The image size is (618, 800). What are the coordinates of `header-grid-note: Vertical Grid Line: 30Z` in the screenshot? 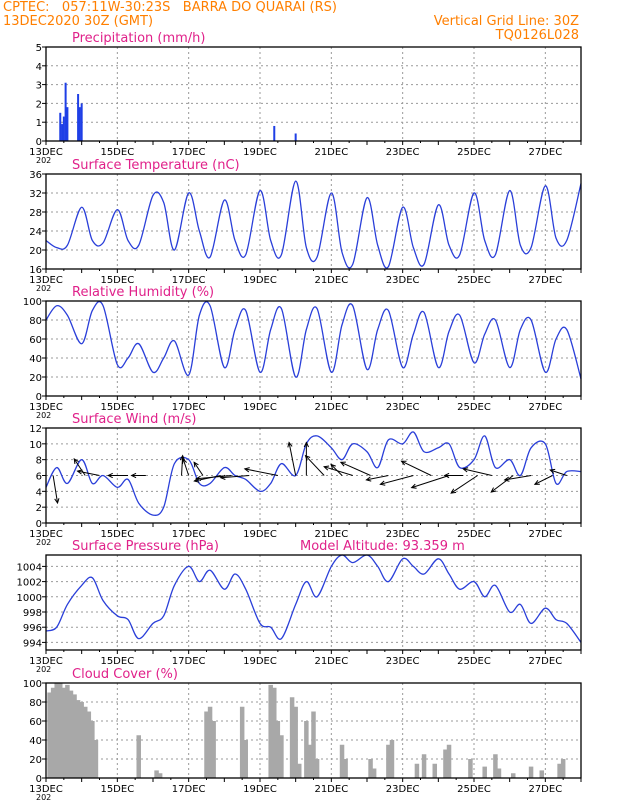 It's located at (506, 21).